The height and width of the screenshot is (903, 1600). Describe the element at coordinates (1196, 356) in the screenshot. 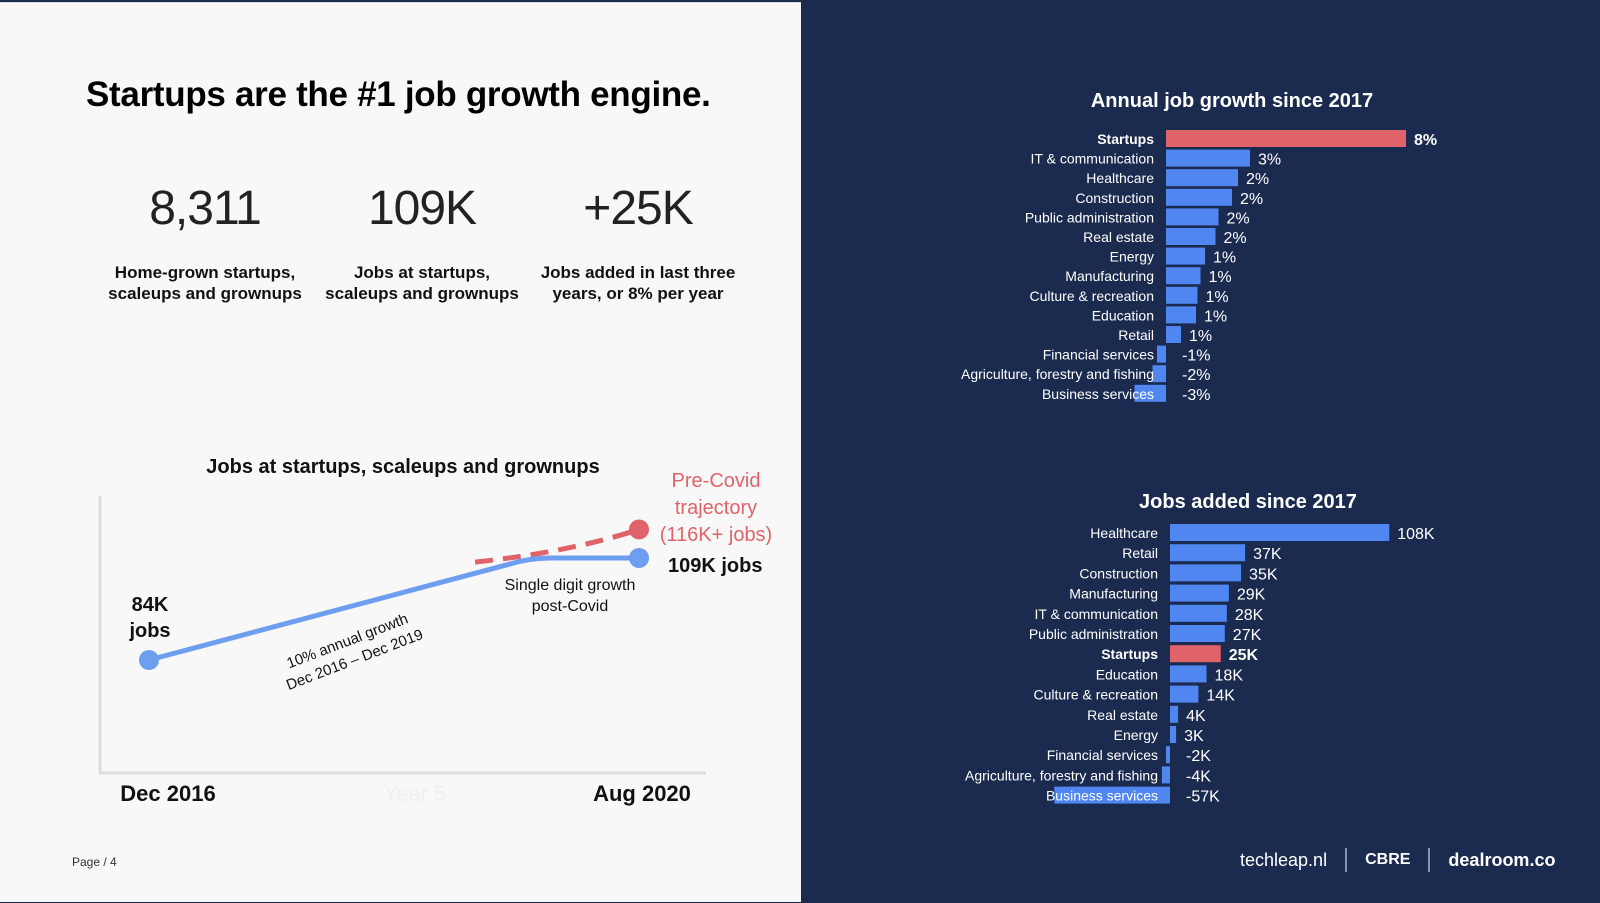

I see `growth-value-label: -1%` at that location.